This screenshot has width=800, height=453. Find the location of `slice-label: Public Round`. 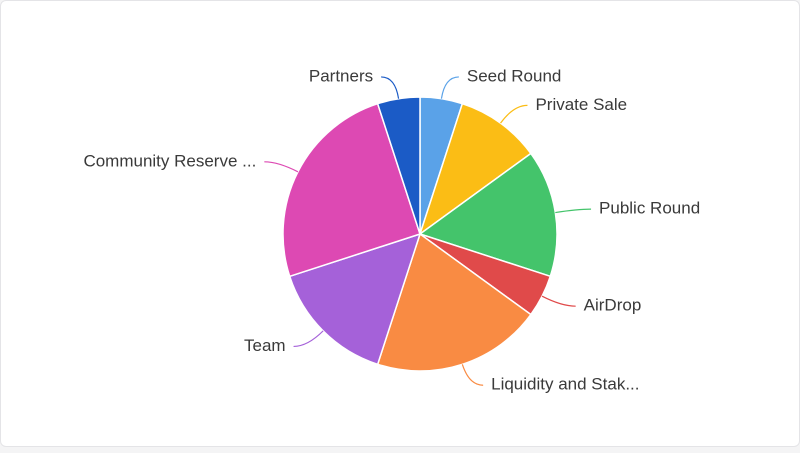

slice-label: Public Round is located at coordinates (649, 208).